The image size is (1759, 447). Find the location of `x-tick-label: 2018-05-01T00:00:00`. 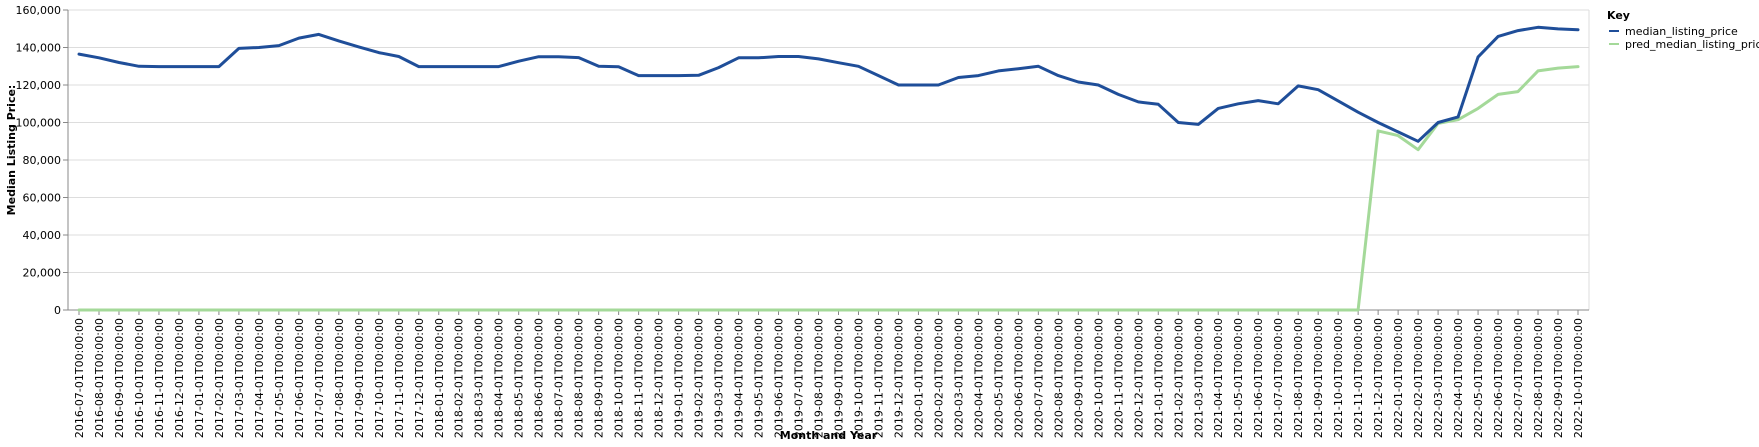

x-tick-label: 2018-05-01T00:00:00 is located at coordinates (519, 378).